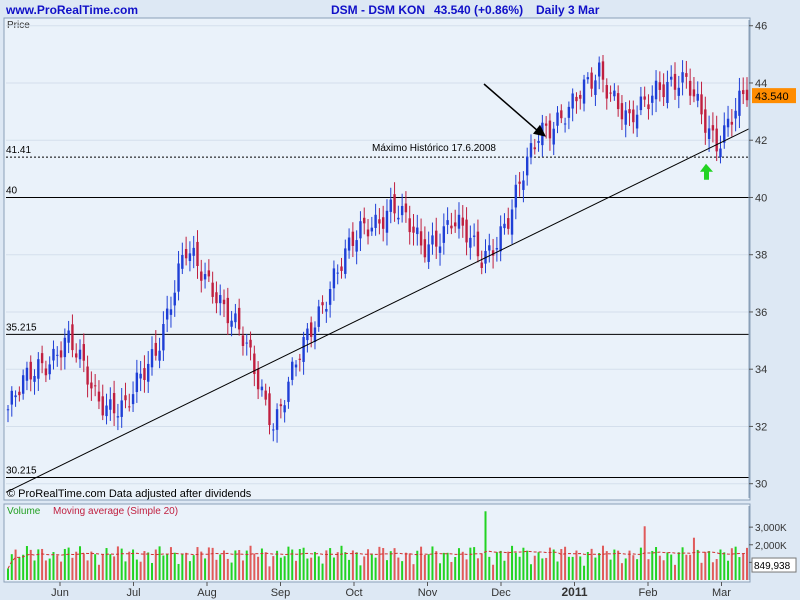 This screenshot has width=800, height=600. I want to click on time-tick-label: Sep, so click(281, 593).